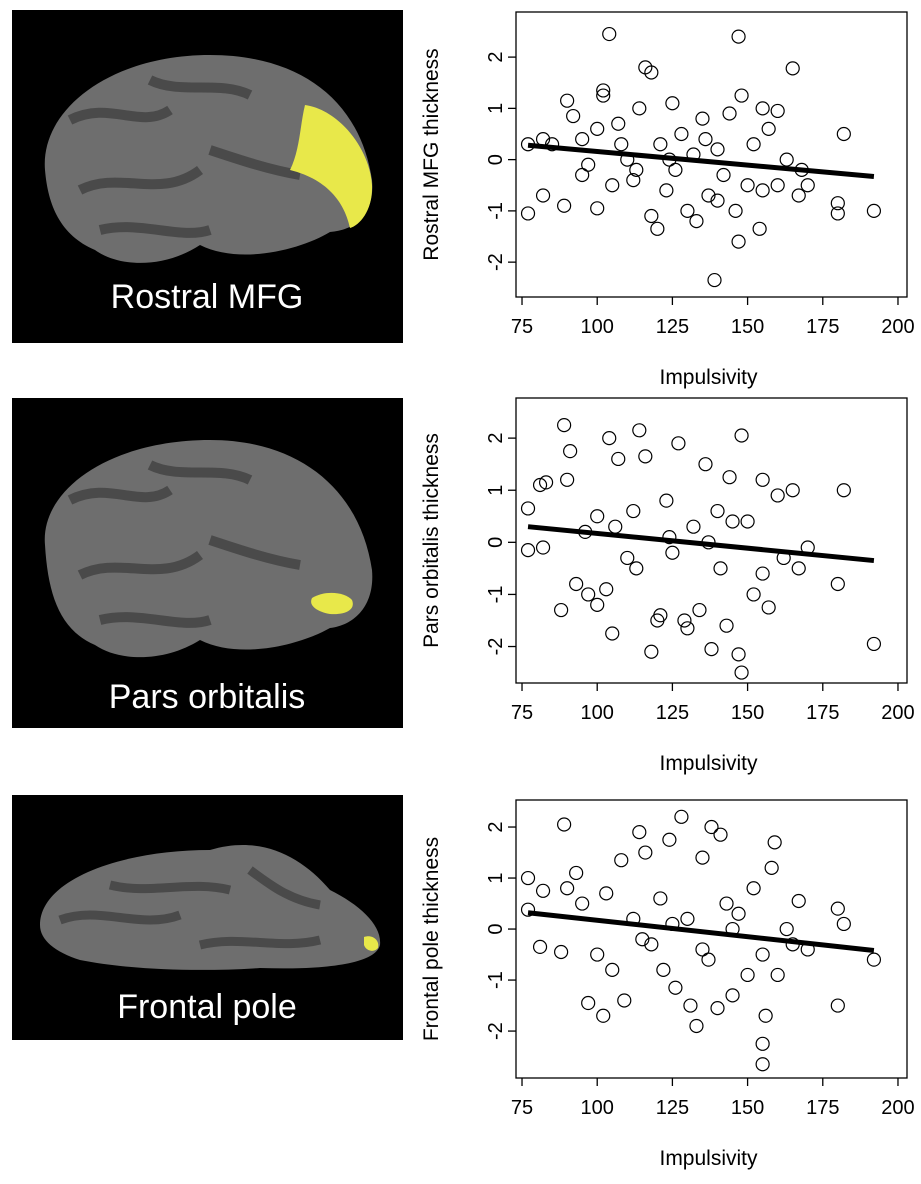 The width and height of the screenshot is (921, 1184). I want to click on region-highlight, so click(371, 943).